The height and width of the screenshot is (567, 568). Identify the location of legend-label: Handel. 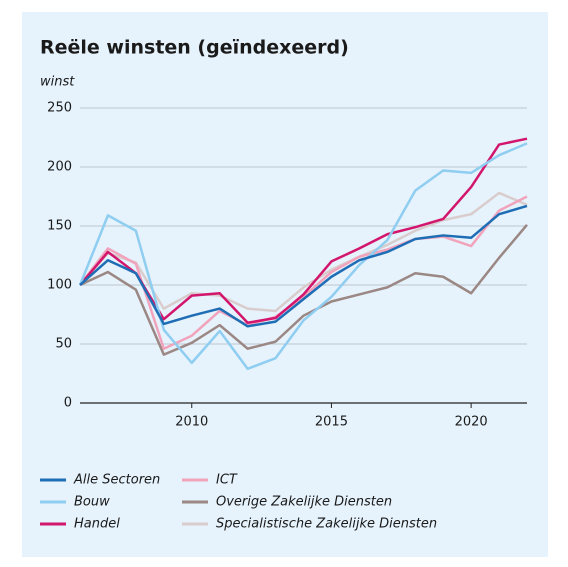
(97, 524).